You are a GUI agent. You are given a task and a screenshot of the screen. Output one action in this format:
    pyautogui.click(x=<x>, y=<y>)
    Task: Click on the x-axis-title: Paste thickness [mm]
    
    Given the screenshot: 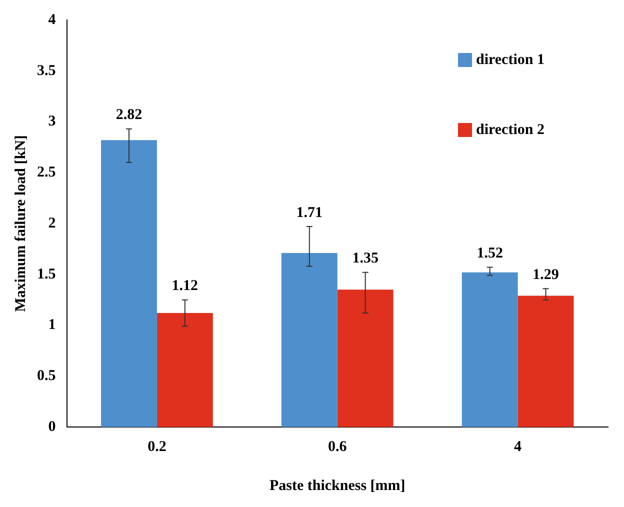 What is the action you would take?
    pyautogui.click(x=337, y=486)
    